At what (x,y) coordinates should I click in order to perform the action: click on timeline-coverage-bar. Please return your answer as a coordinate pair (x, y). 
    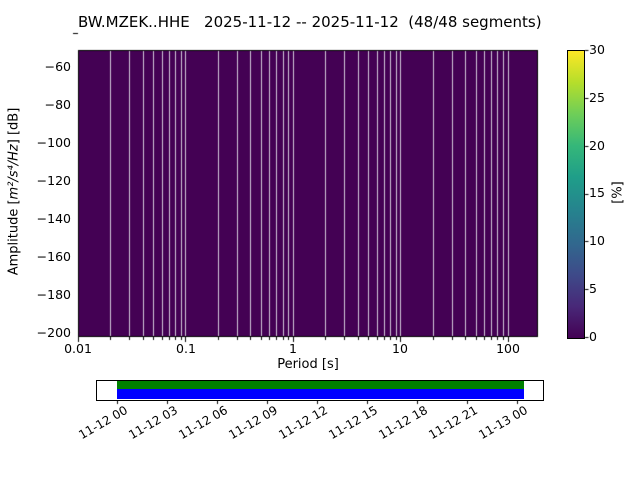
    Looking at the image, I should click on (320, 385).